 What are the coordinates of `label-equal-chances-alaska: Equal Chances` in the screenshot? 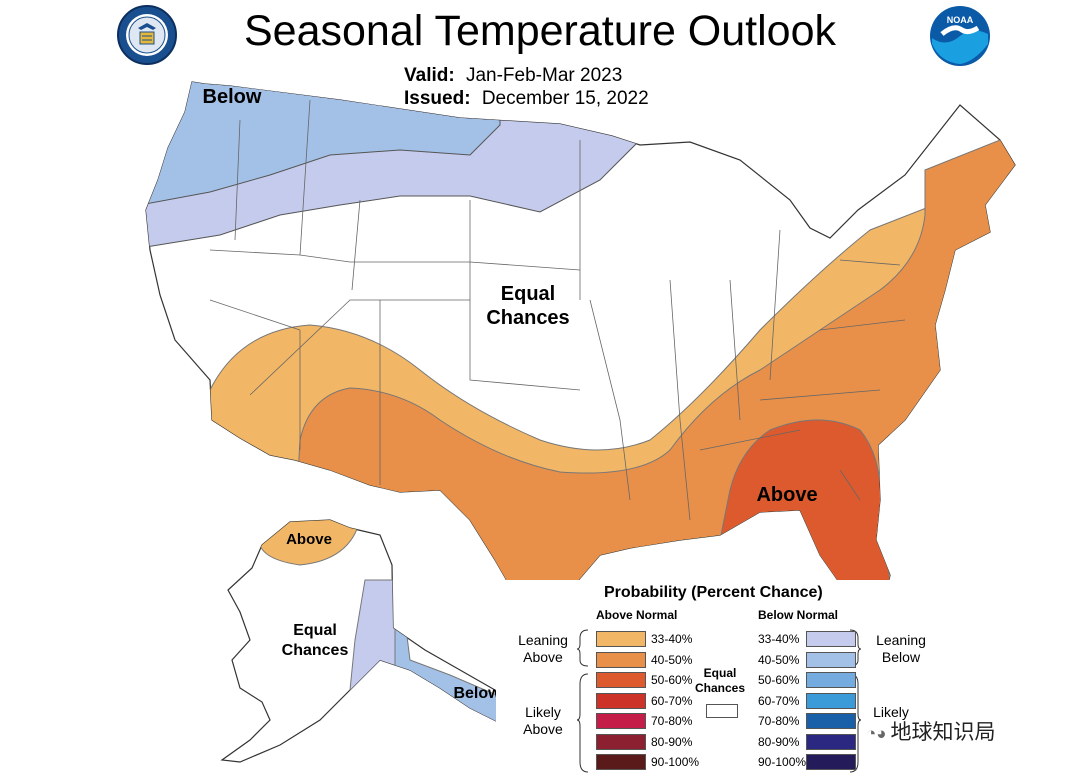 It's located at (315, 641).